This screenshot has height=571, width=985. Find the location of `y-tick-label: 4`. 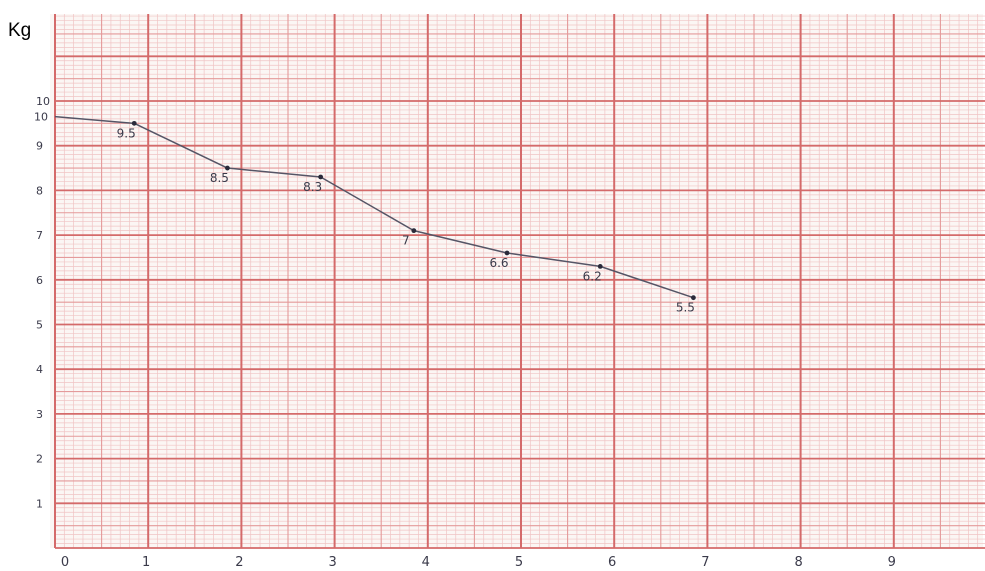

y-tick-label: 4 is located at coordinates (39, 369).